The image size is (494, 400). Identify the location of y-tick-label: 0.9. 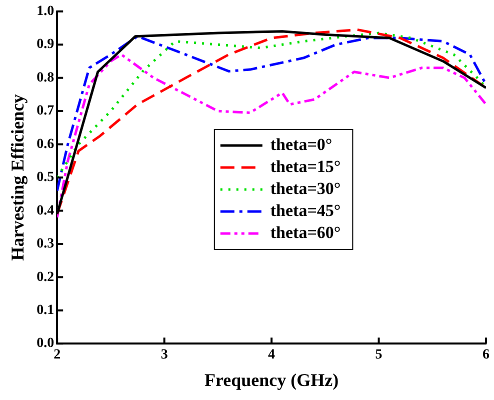
(45, 44).